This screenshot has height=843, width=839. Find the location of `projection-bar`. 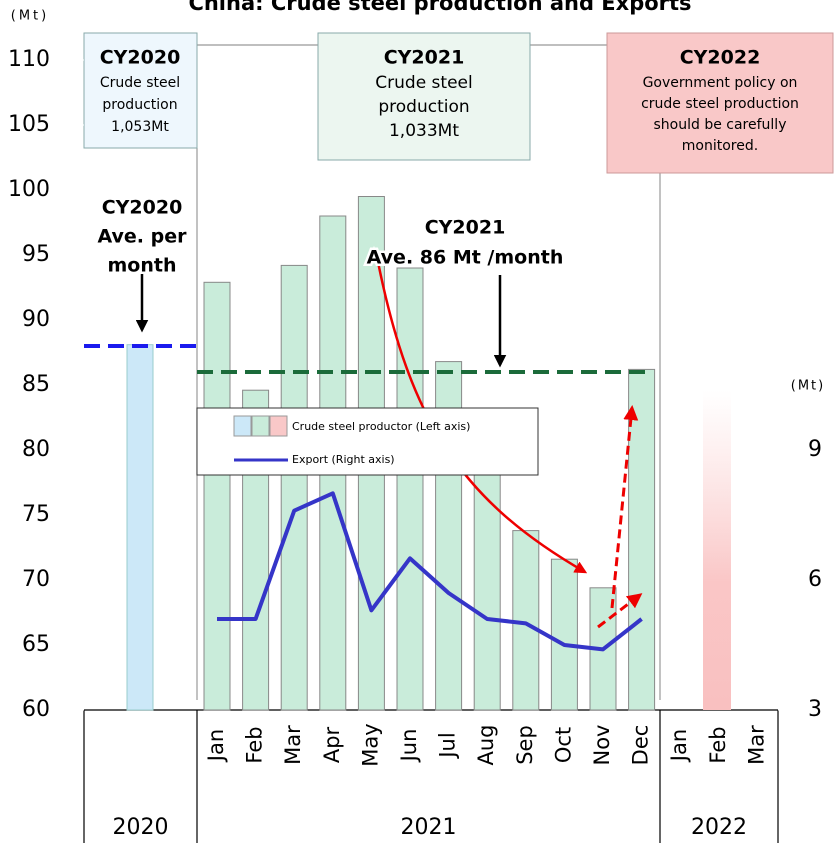

projection-bar is located at coordinates (717, 550).